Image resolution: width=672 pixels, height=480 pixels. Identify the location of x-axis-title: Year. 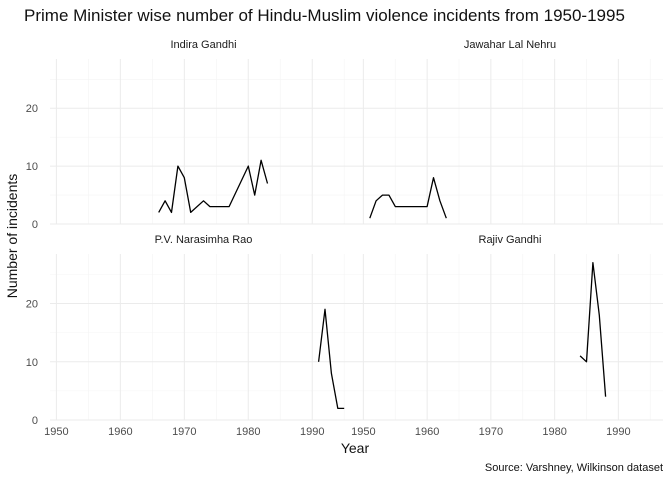
(355, 448).